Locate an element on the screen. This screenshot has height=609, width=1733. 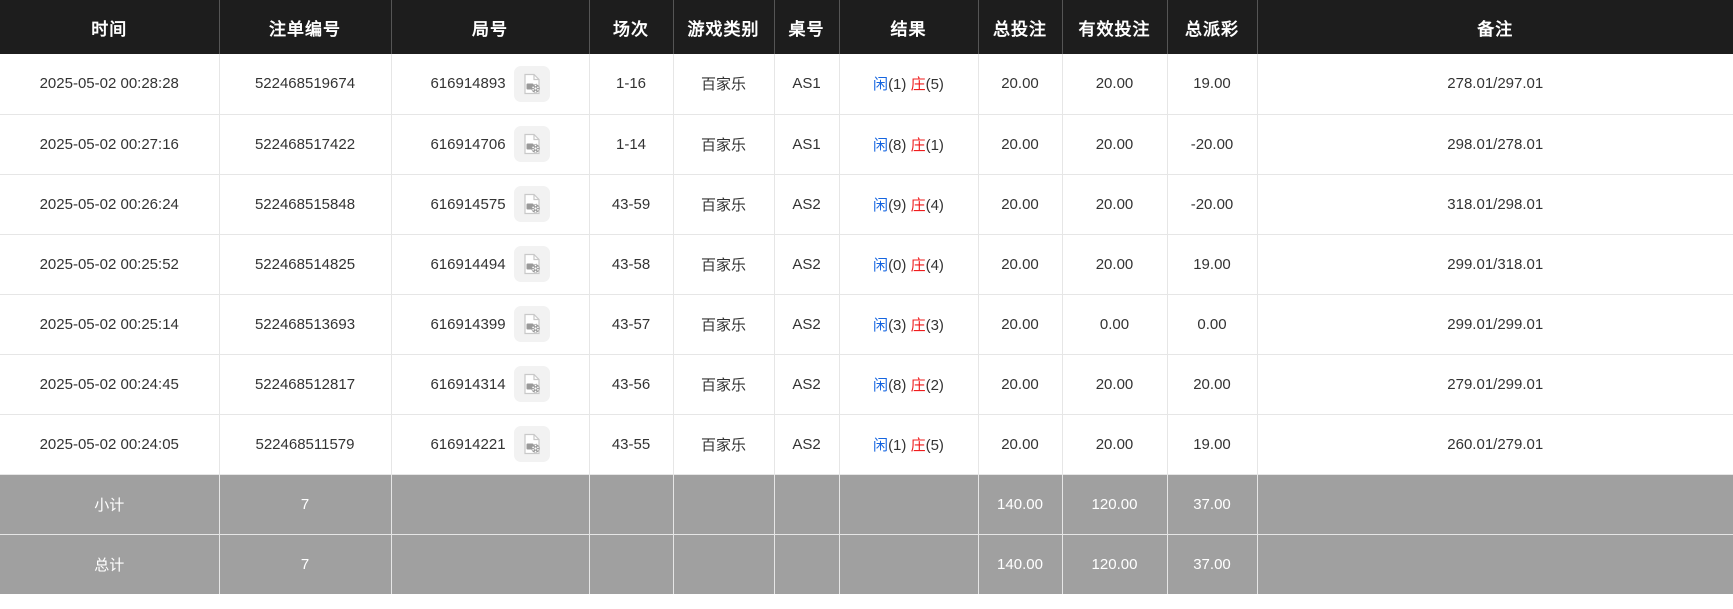
cell-session: 1-14 is located at coordinates (631, 144).